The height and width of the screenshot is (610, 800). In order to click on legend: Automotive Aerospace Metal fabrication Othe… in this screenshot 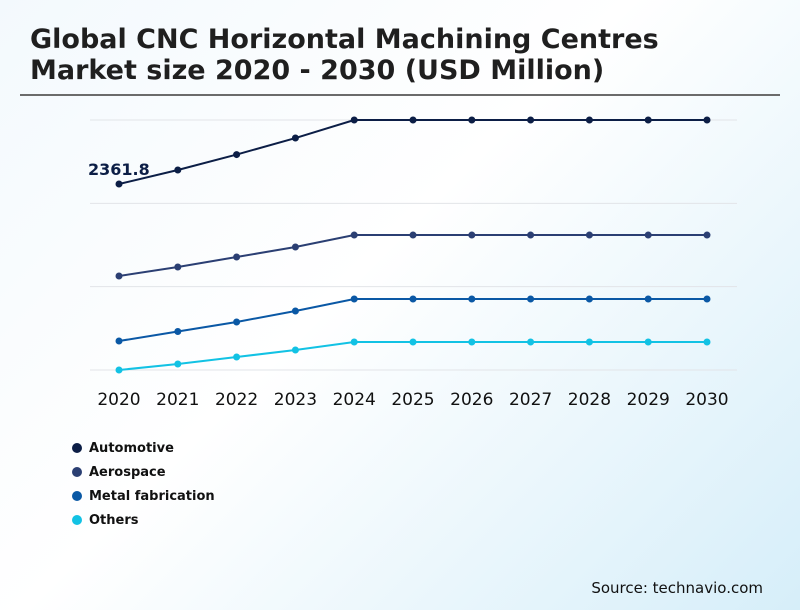, I will do `click(143, 484)`.